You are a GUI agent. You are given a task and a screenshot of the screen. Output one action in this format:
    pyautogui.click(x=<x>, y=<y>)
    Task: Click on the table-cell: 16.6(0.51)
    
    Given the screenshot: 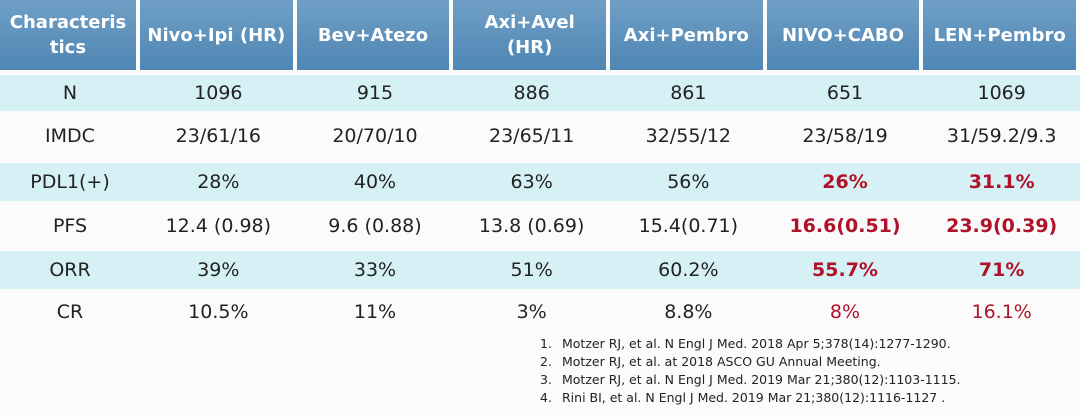 What is the action you would take?
    pyautogui.click(x=845, y=226)
    